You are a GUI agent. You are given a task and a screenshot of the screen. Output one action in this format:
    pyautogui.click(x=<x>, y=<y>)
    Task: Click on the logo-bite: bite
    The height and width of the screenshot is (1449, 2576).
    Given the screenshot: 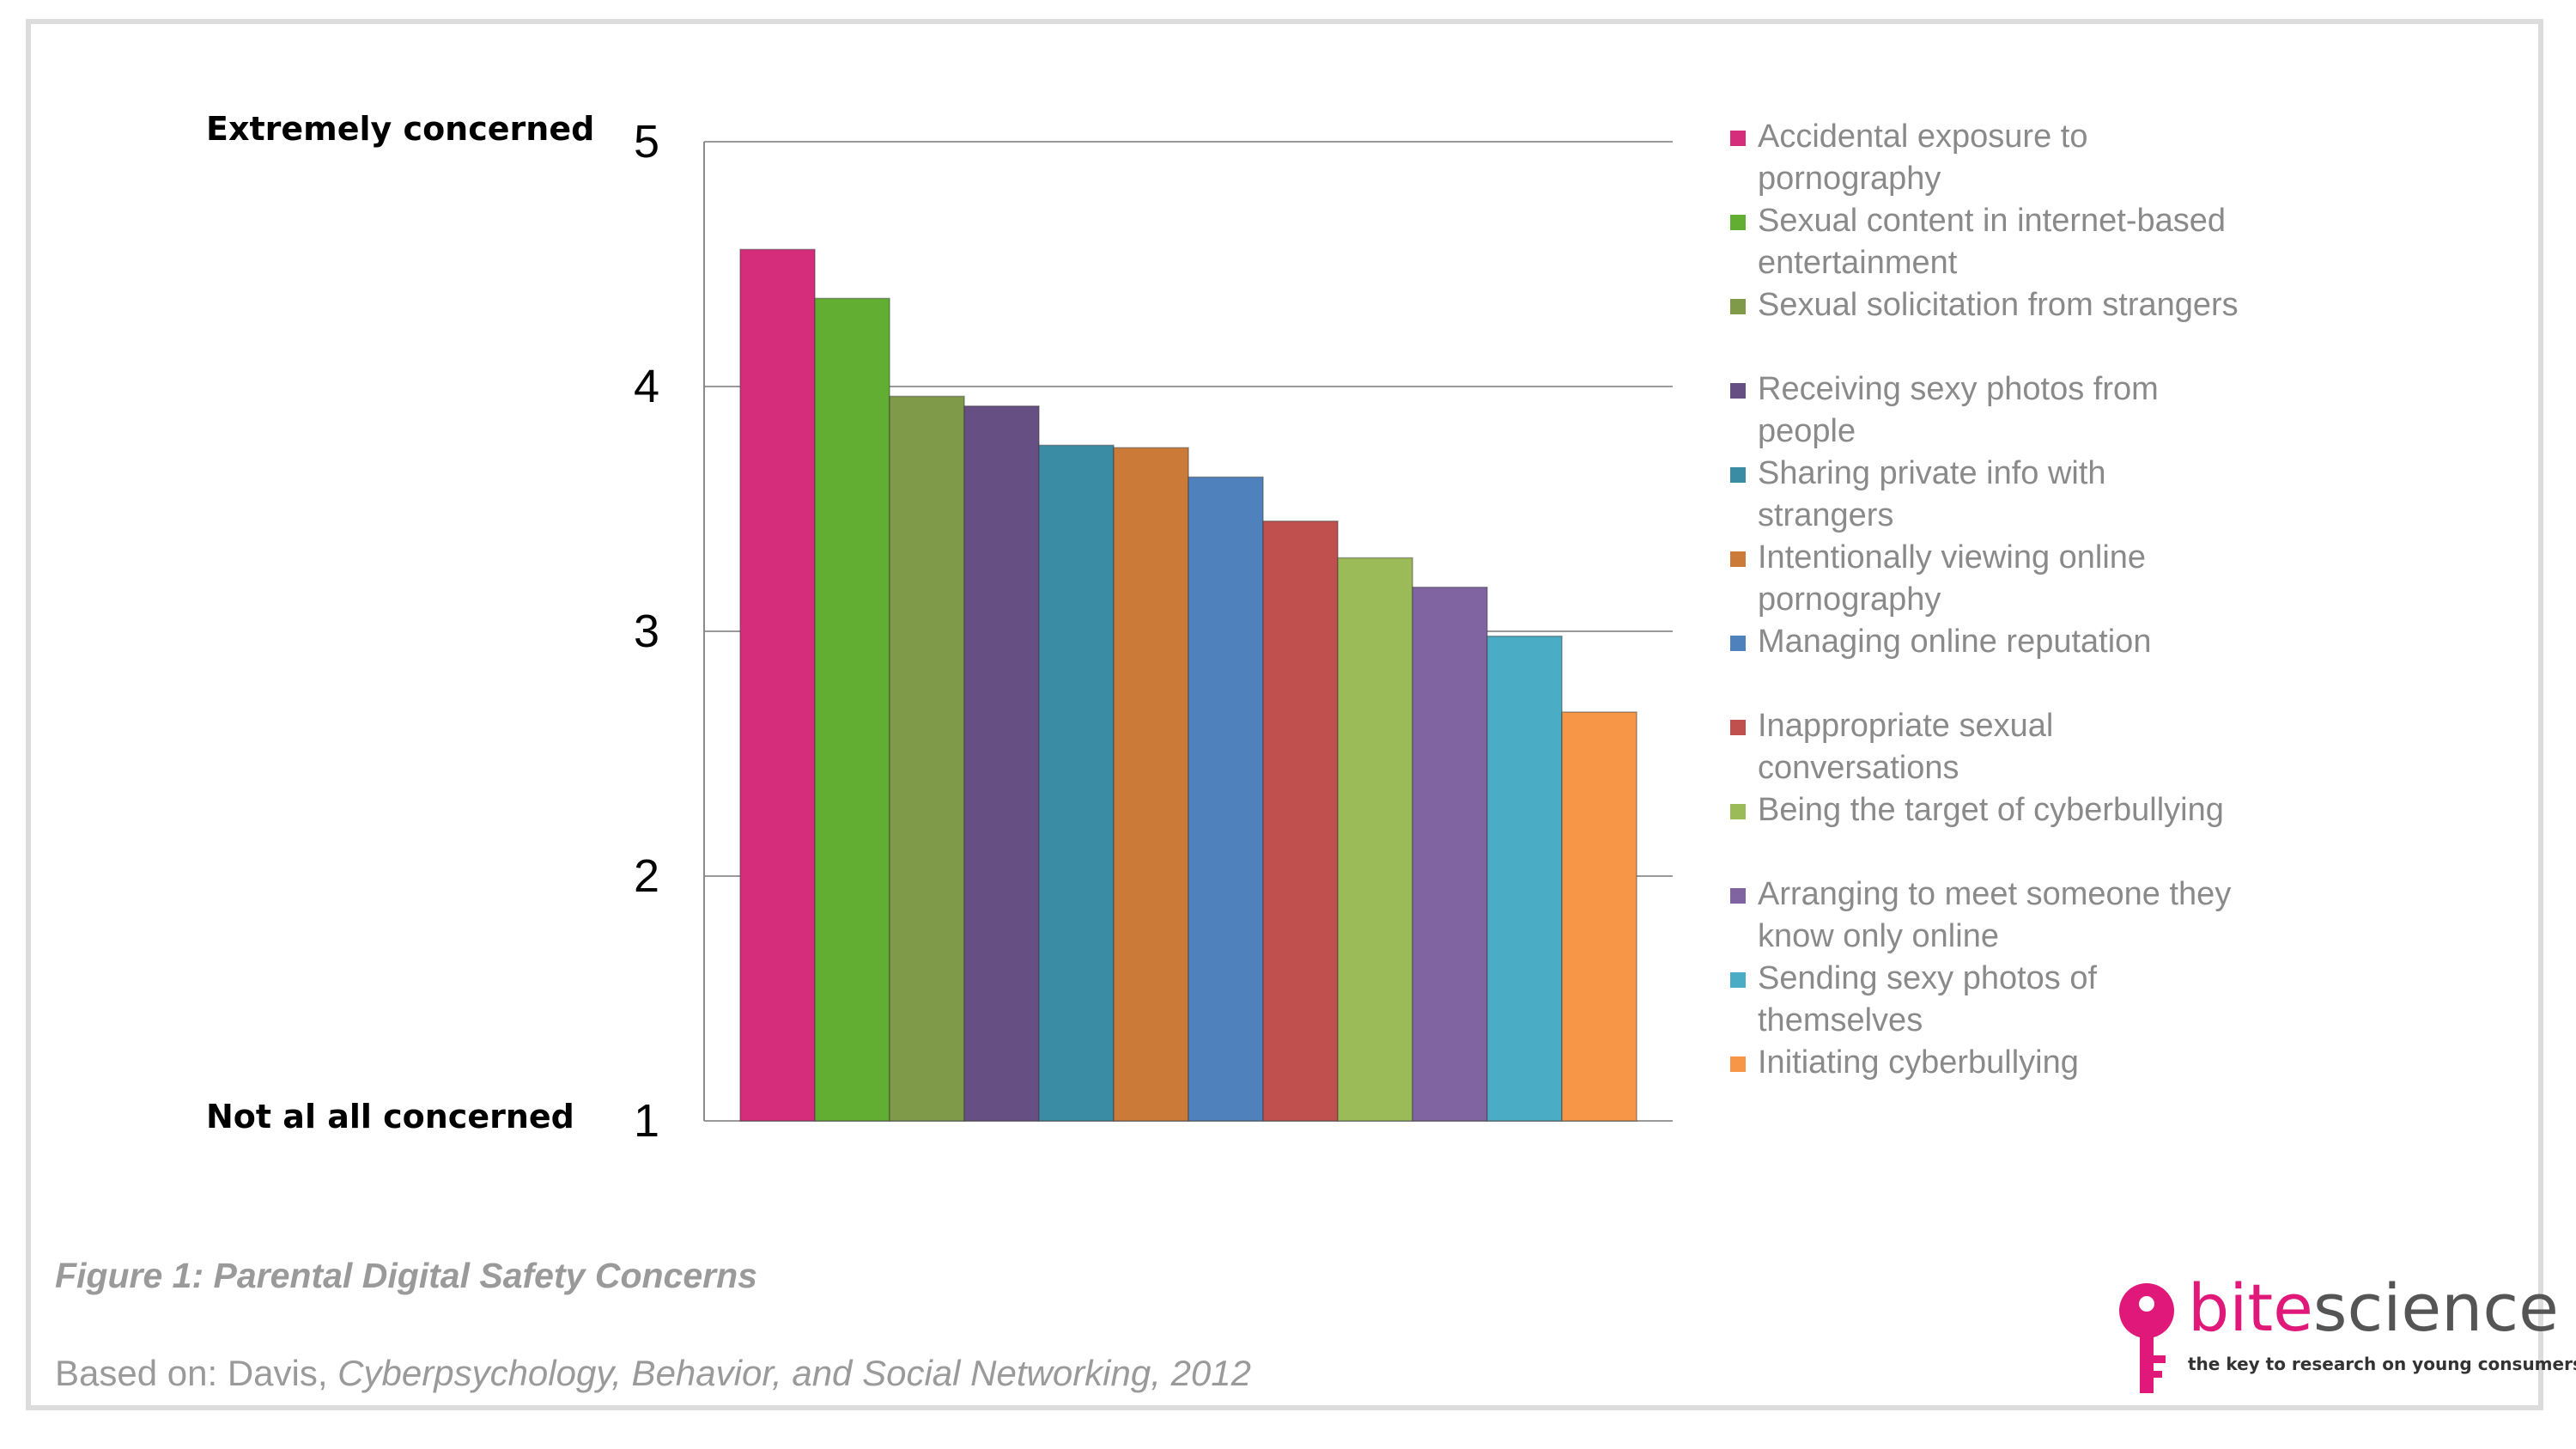 What is the action you would take?
    pyautogui.click(x=2251, y=1307)
    